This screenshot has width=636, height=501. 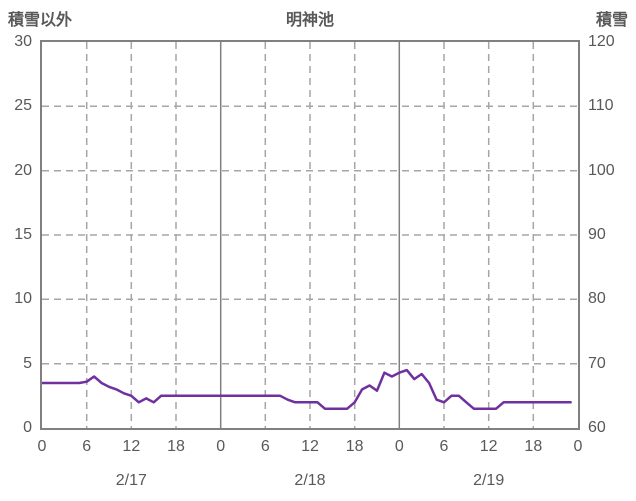 I want to click on x-axis-day-label: 2/19, so click(x=489, y=480).